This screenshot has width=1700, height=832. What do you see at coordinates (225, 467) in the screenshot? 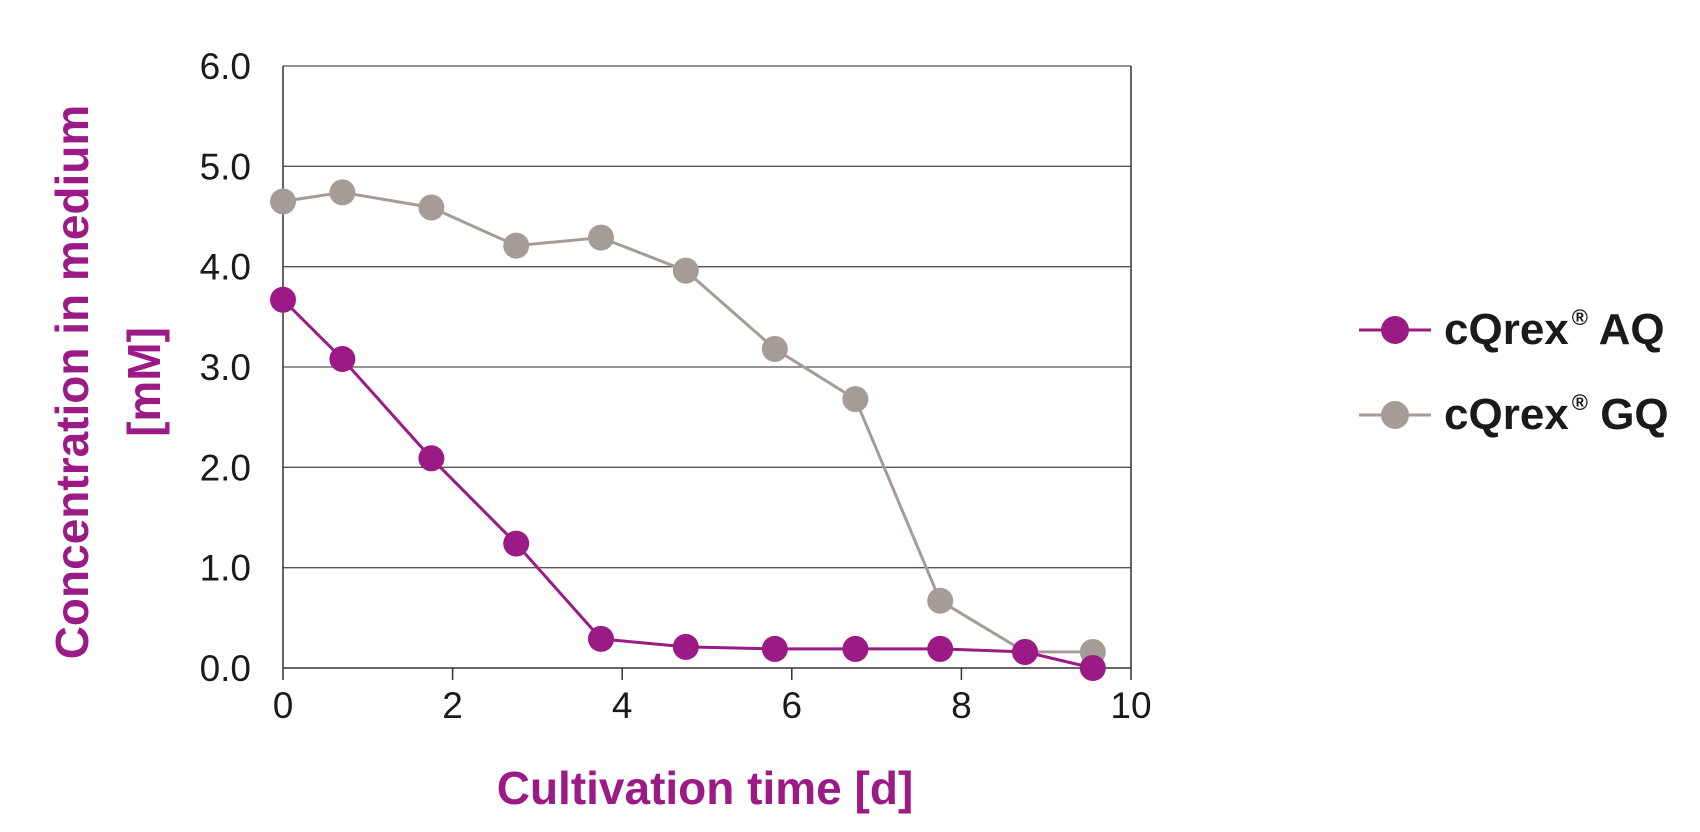
I see `y-tick-label: 2.0` at bounding box center [225, 467].